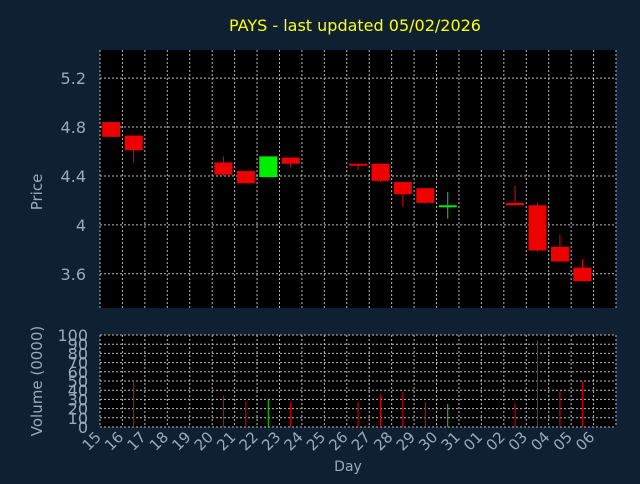 The height and width of the screenshot is (484, 640). What do you see at coordinates (73, 176) in the screenshot?
I see `price-tick-label: 4.4` at bounding box center [73, 176].